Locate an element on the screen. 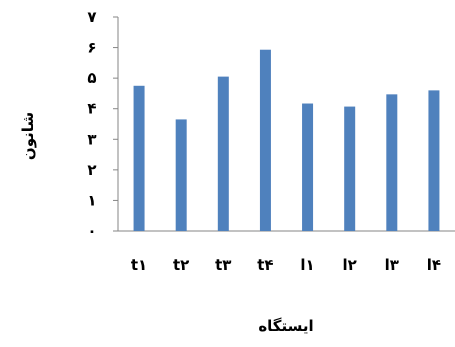 The width and height of the screenshot is (455, 347). x-tick-label: t۲ is located at coordinates (181, 265).